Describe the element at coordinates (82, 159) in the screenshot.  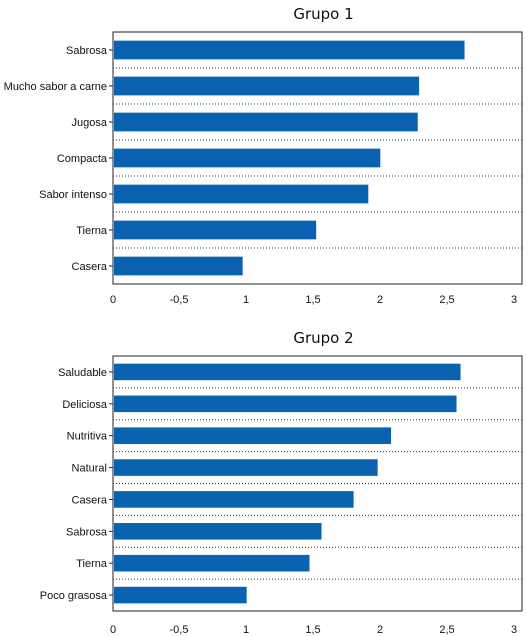
I see `category-label: Compacta` at that location.